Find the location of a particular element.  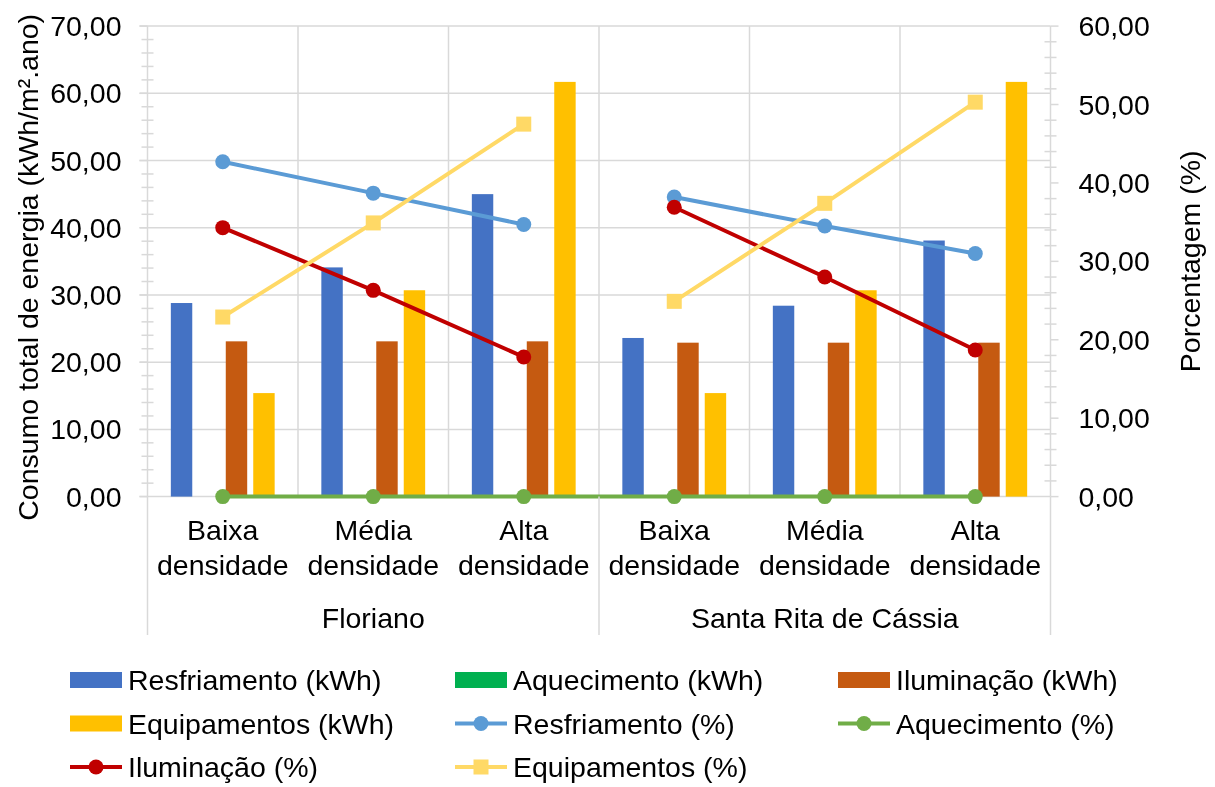

legend-label: Iluminação (%) is located at coordinates (223, 767).